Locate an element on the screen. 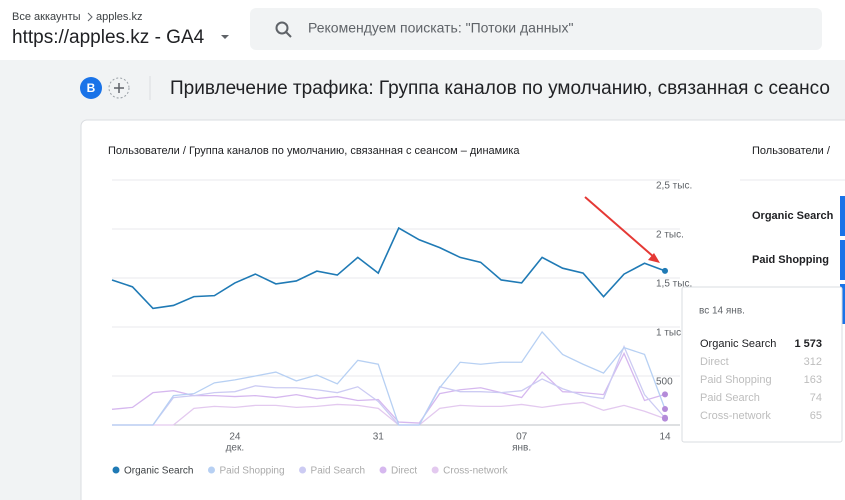 The height and width of the screenshot is (500, 845). annotation-arrow is located at coordinates (620, 227).